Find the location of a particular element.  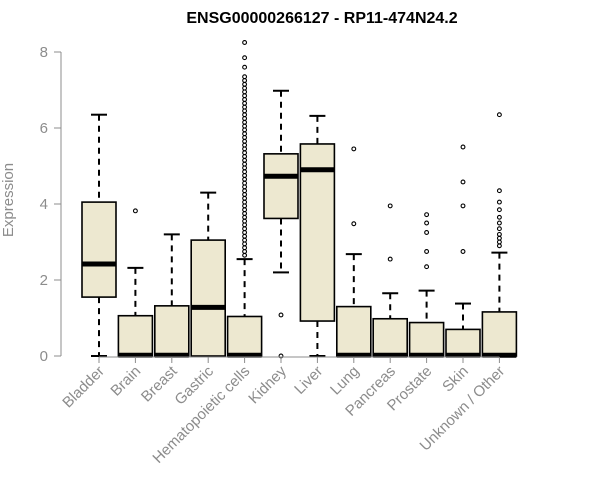

x-tick-label: Bladder is located at coordinates (83, 387).